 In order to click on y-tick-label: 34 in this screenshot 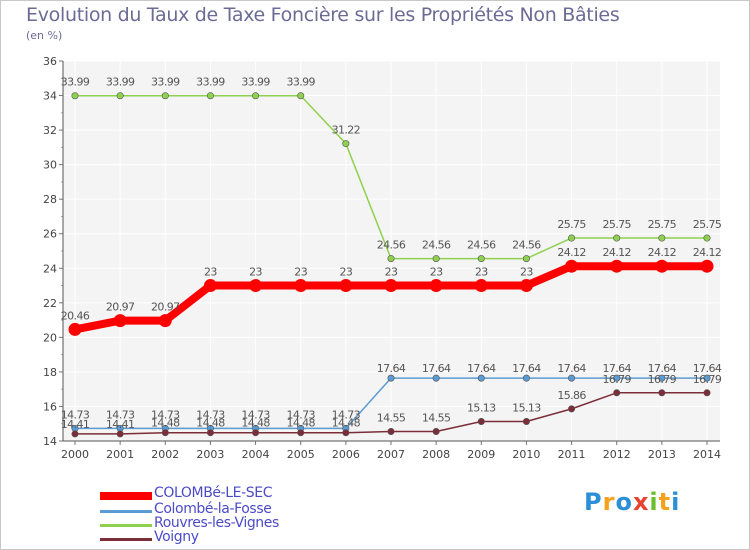, I will do `click(50, 96)`.